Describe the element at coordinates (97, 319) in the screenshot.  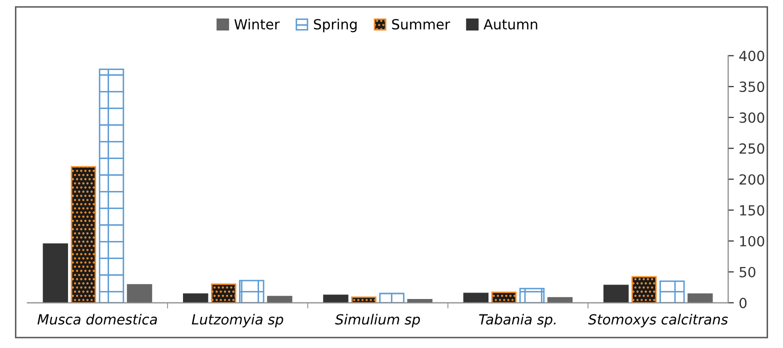
I see `x-tick-label: Musca domestica` at that location.